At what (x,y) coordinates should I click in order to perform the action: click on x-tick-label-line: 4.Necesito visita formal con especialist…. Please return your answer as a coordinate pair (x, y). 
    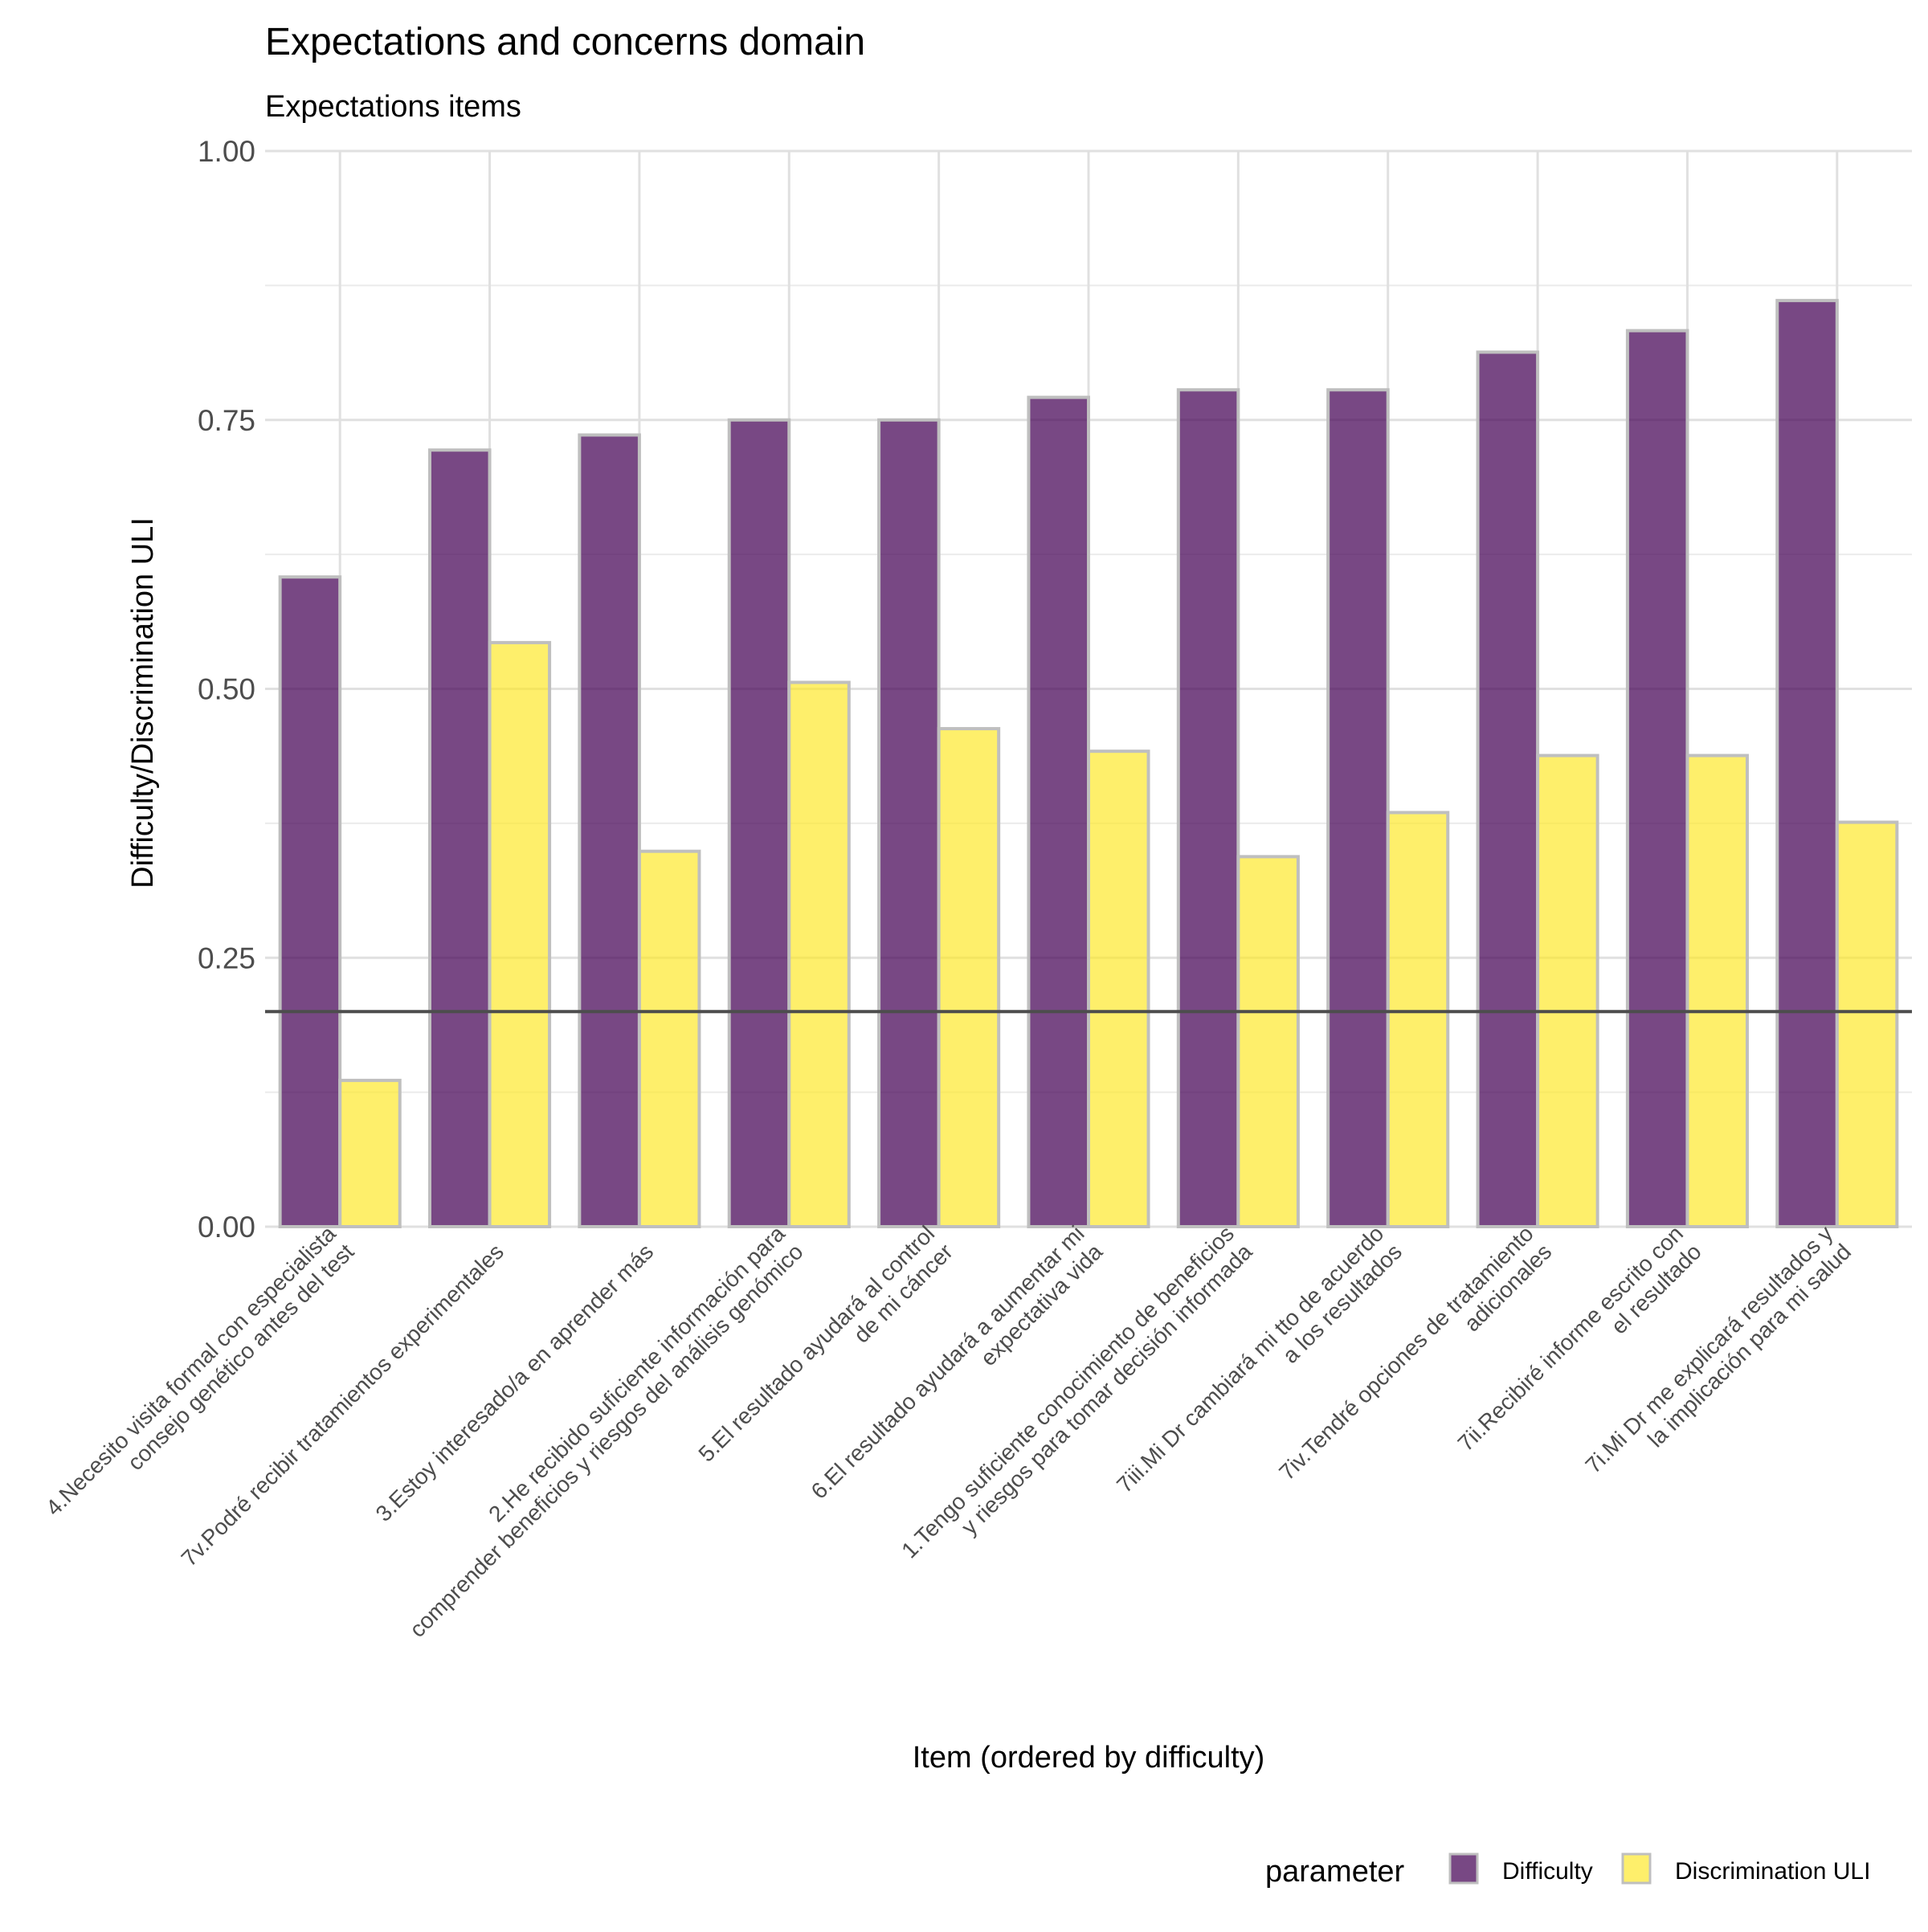
    Looking at the image, I should click on (191, 1370).